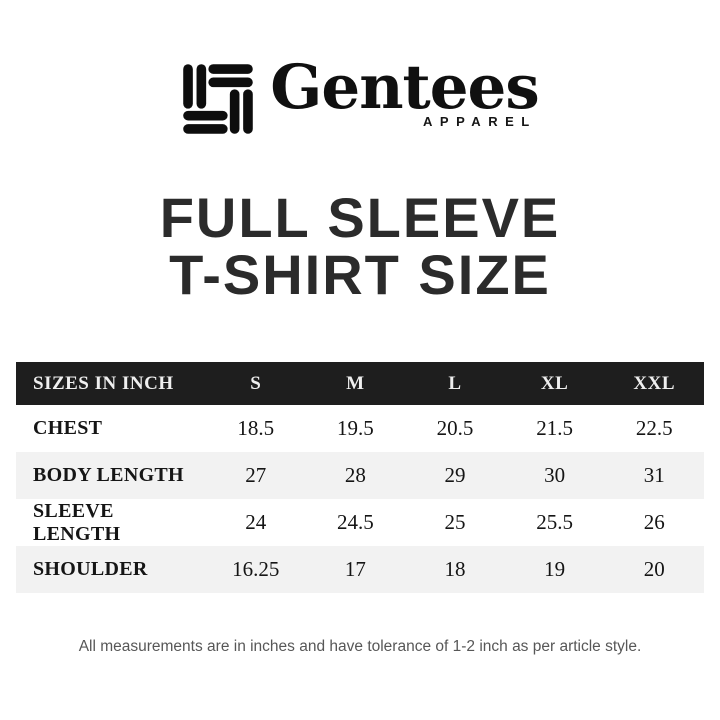 This screenshot has width=720, height=720. I want to click on column-header: M, so click(355, 383).